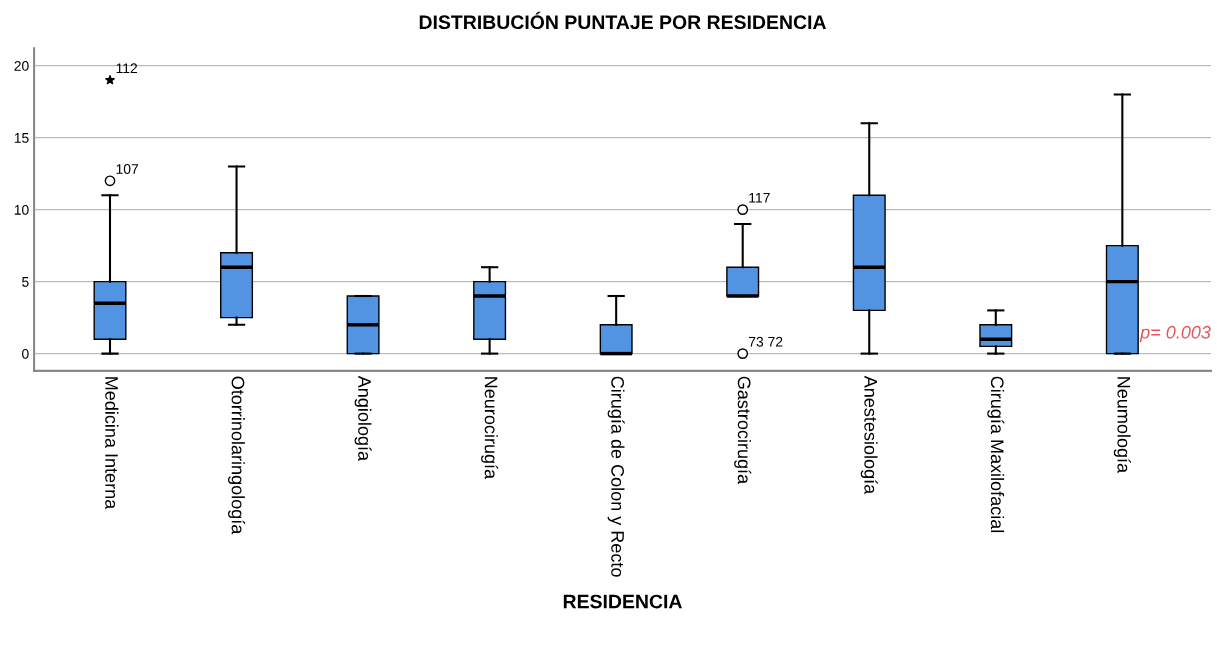 This screenshot has height=645, width=1217. What do you see at coordinates (112, 443) in the screenshot?
I see `x-tick-label: Medicina Interna` at bounding box center [112, 443].